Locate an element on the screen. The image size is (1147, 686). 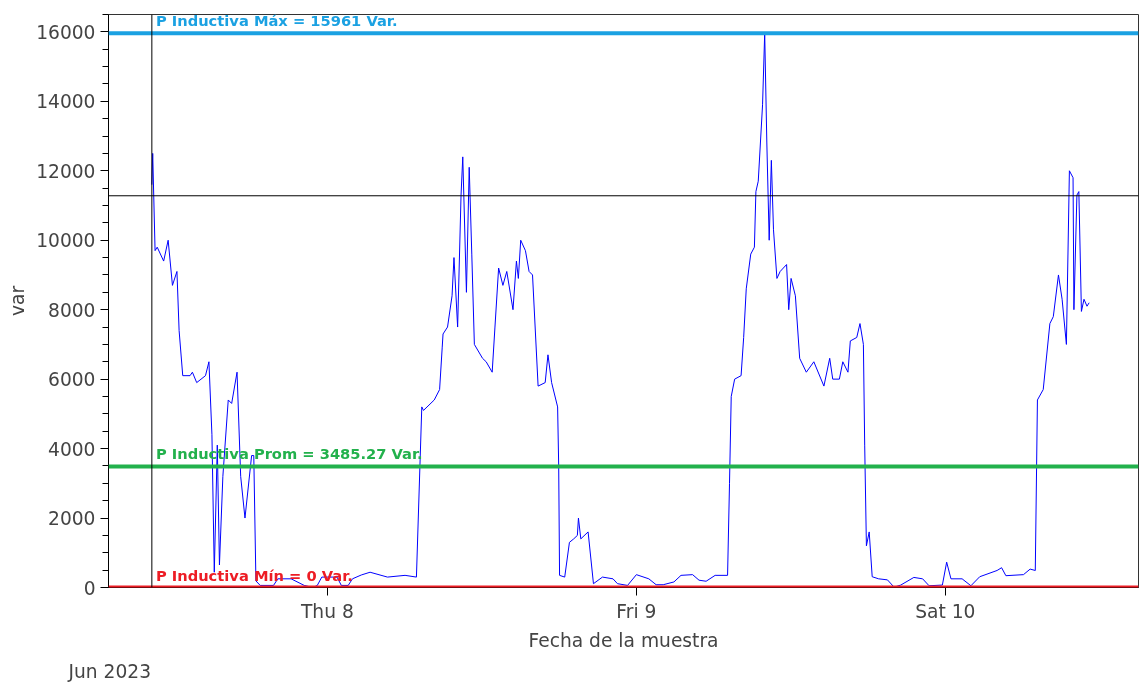
y-tick-label: 14000 is located at coordinates (66, 102).